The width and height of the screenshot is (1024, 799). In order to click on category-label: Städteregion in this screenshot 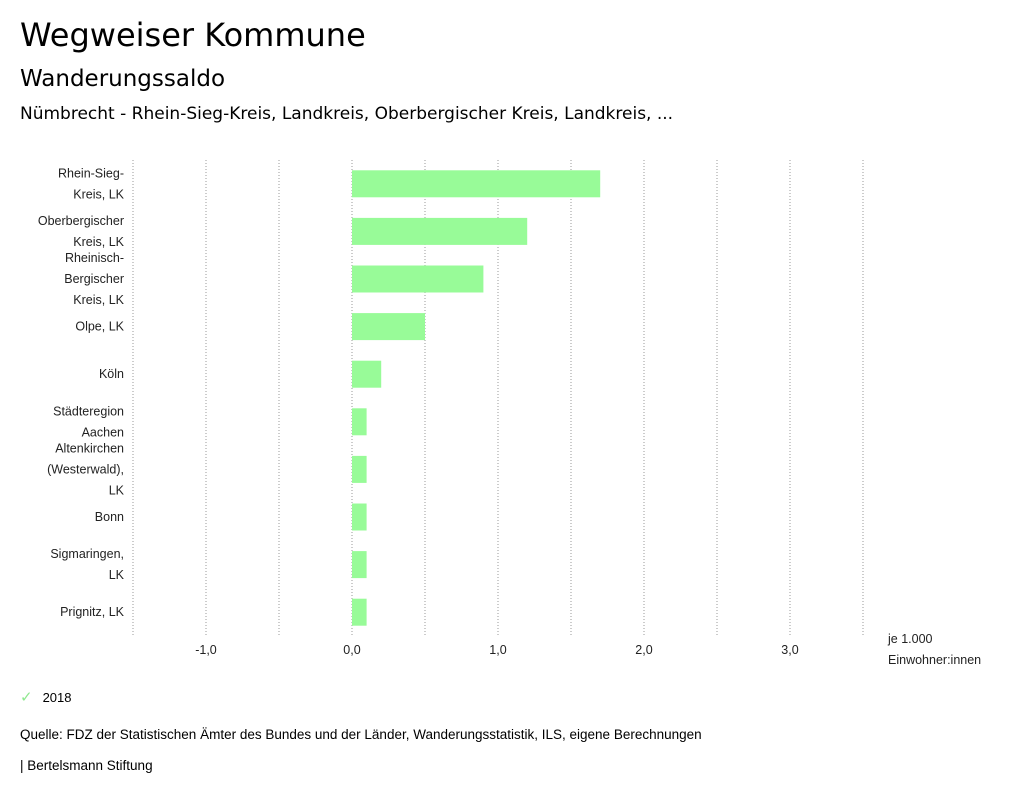, I will do `click(88, 411)`.